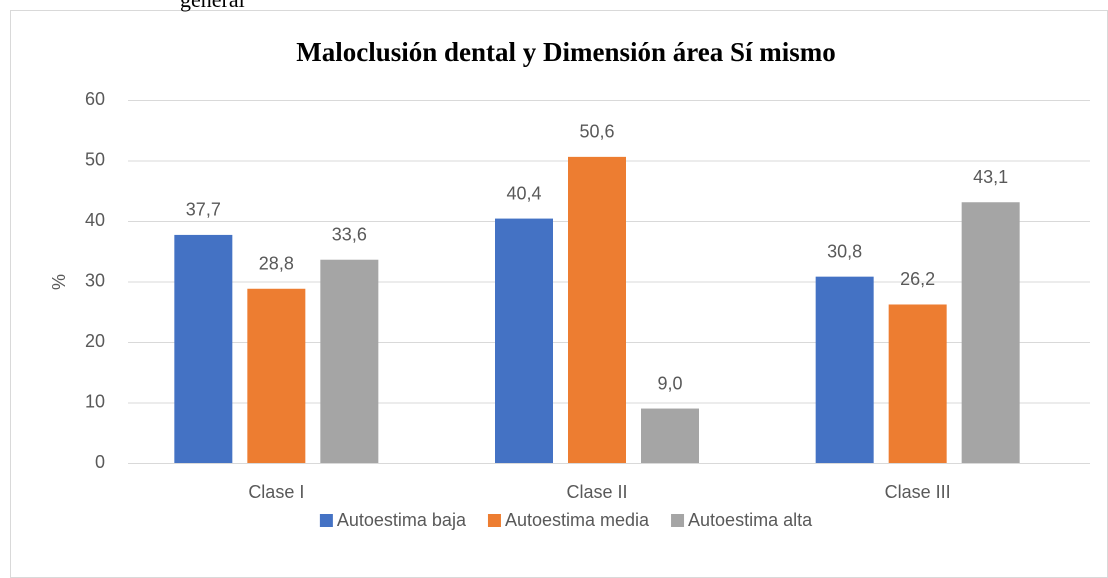 The image size is (1108, 578). I want to click on y-tick-label: 0, so click(100, 462).